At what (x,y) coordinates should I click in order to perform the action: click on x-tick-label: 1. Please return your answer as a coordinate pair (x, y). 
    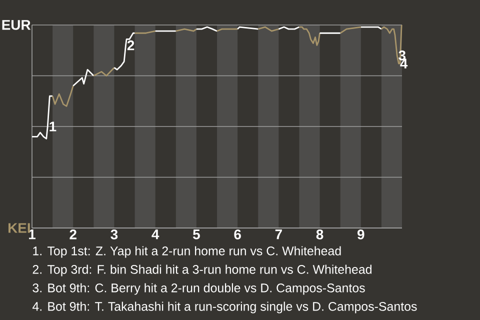
    Looking at the image, I should click on (32, 235).